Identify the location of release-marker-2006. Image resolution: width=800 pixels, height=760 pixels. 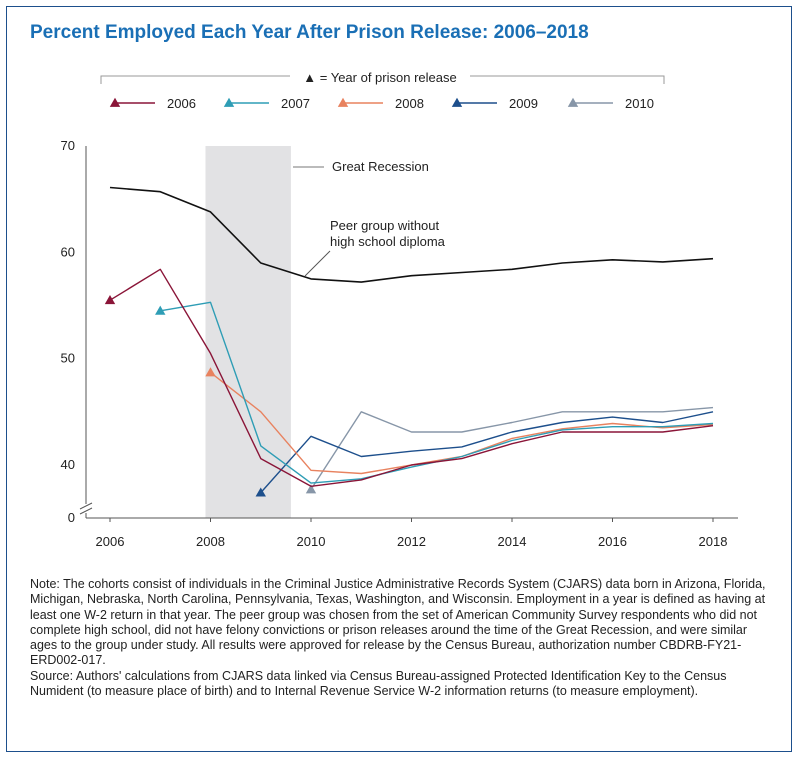
(110, 299).